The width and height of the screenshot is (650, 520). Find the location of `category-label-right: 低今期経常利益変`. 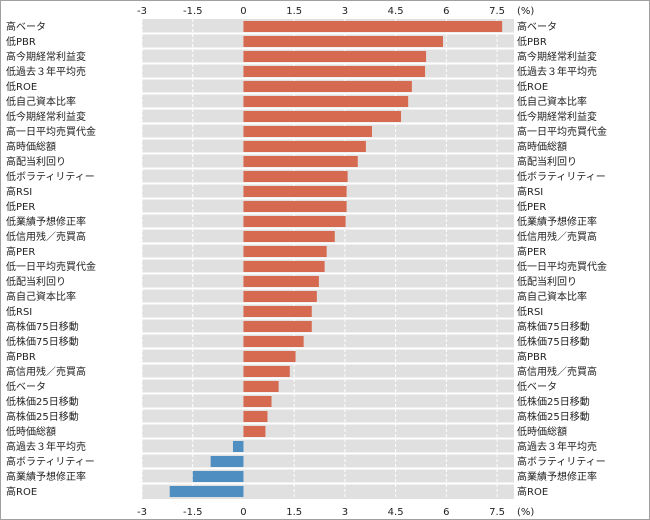

category-label-right: 低今期経常利益変 is located at coordinates (557, 116).